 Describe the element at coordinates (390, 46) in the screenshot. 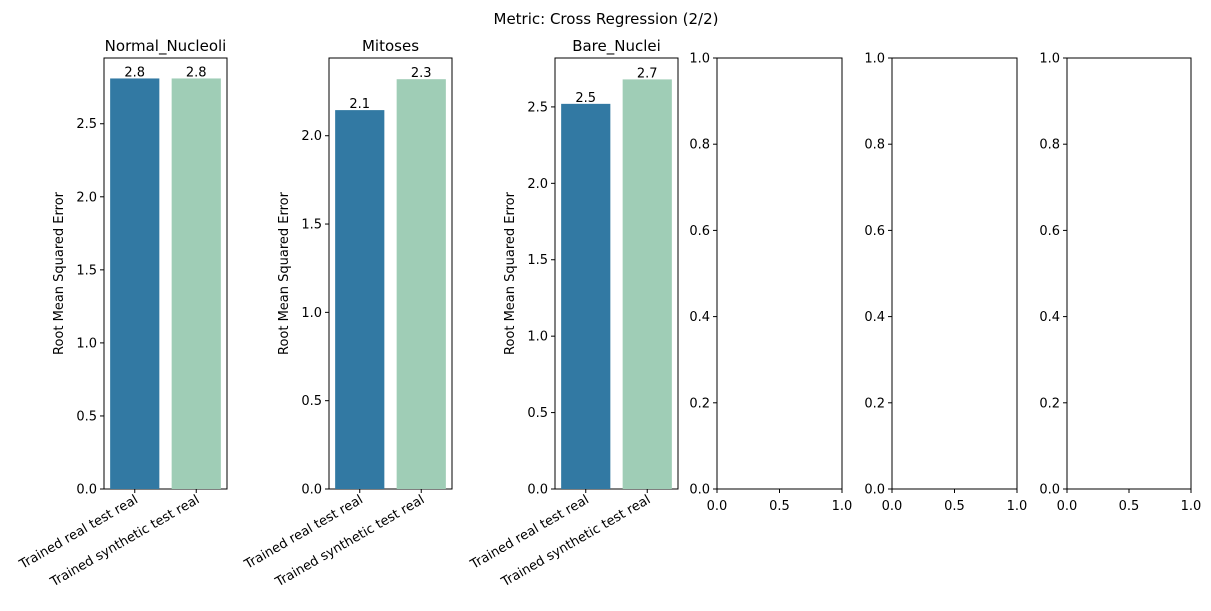

I see `subplot-title: Mitoses` at that location.